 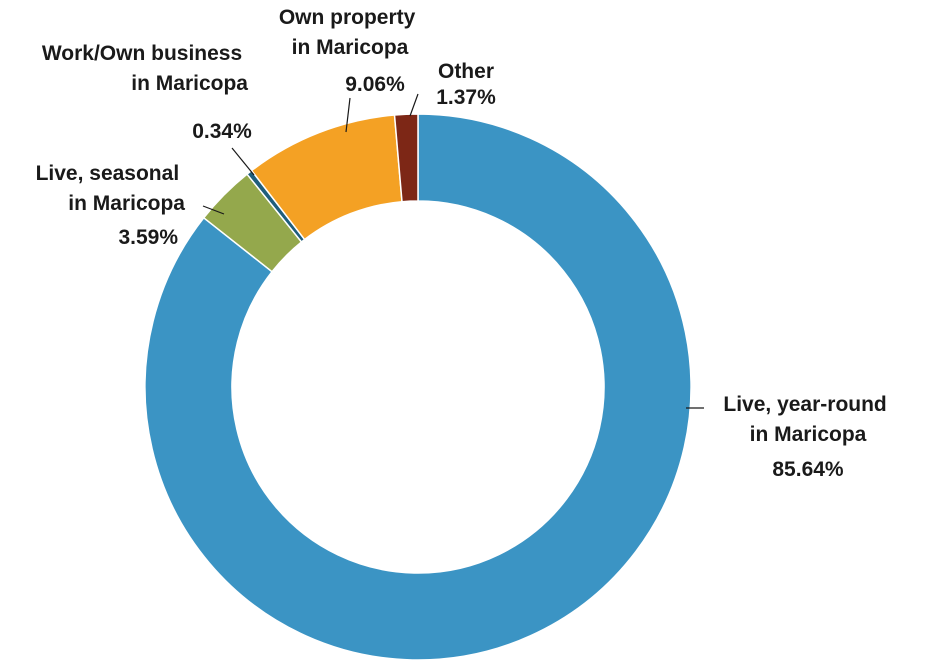 I want to click on slice-label-work-own-business-line2: in Maricopa, so click(x=189, y=83).